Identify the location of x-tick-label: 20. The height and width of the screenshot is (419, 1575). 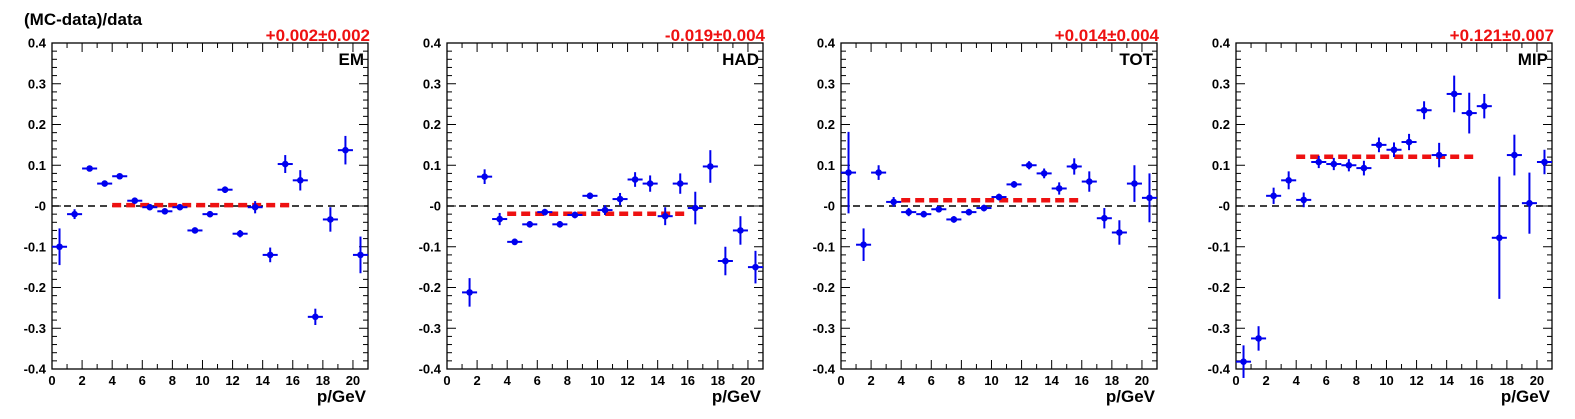
(748, 380).